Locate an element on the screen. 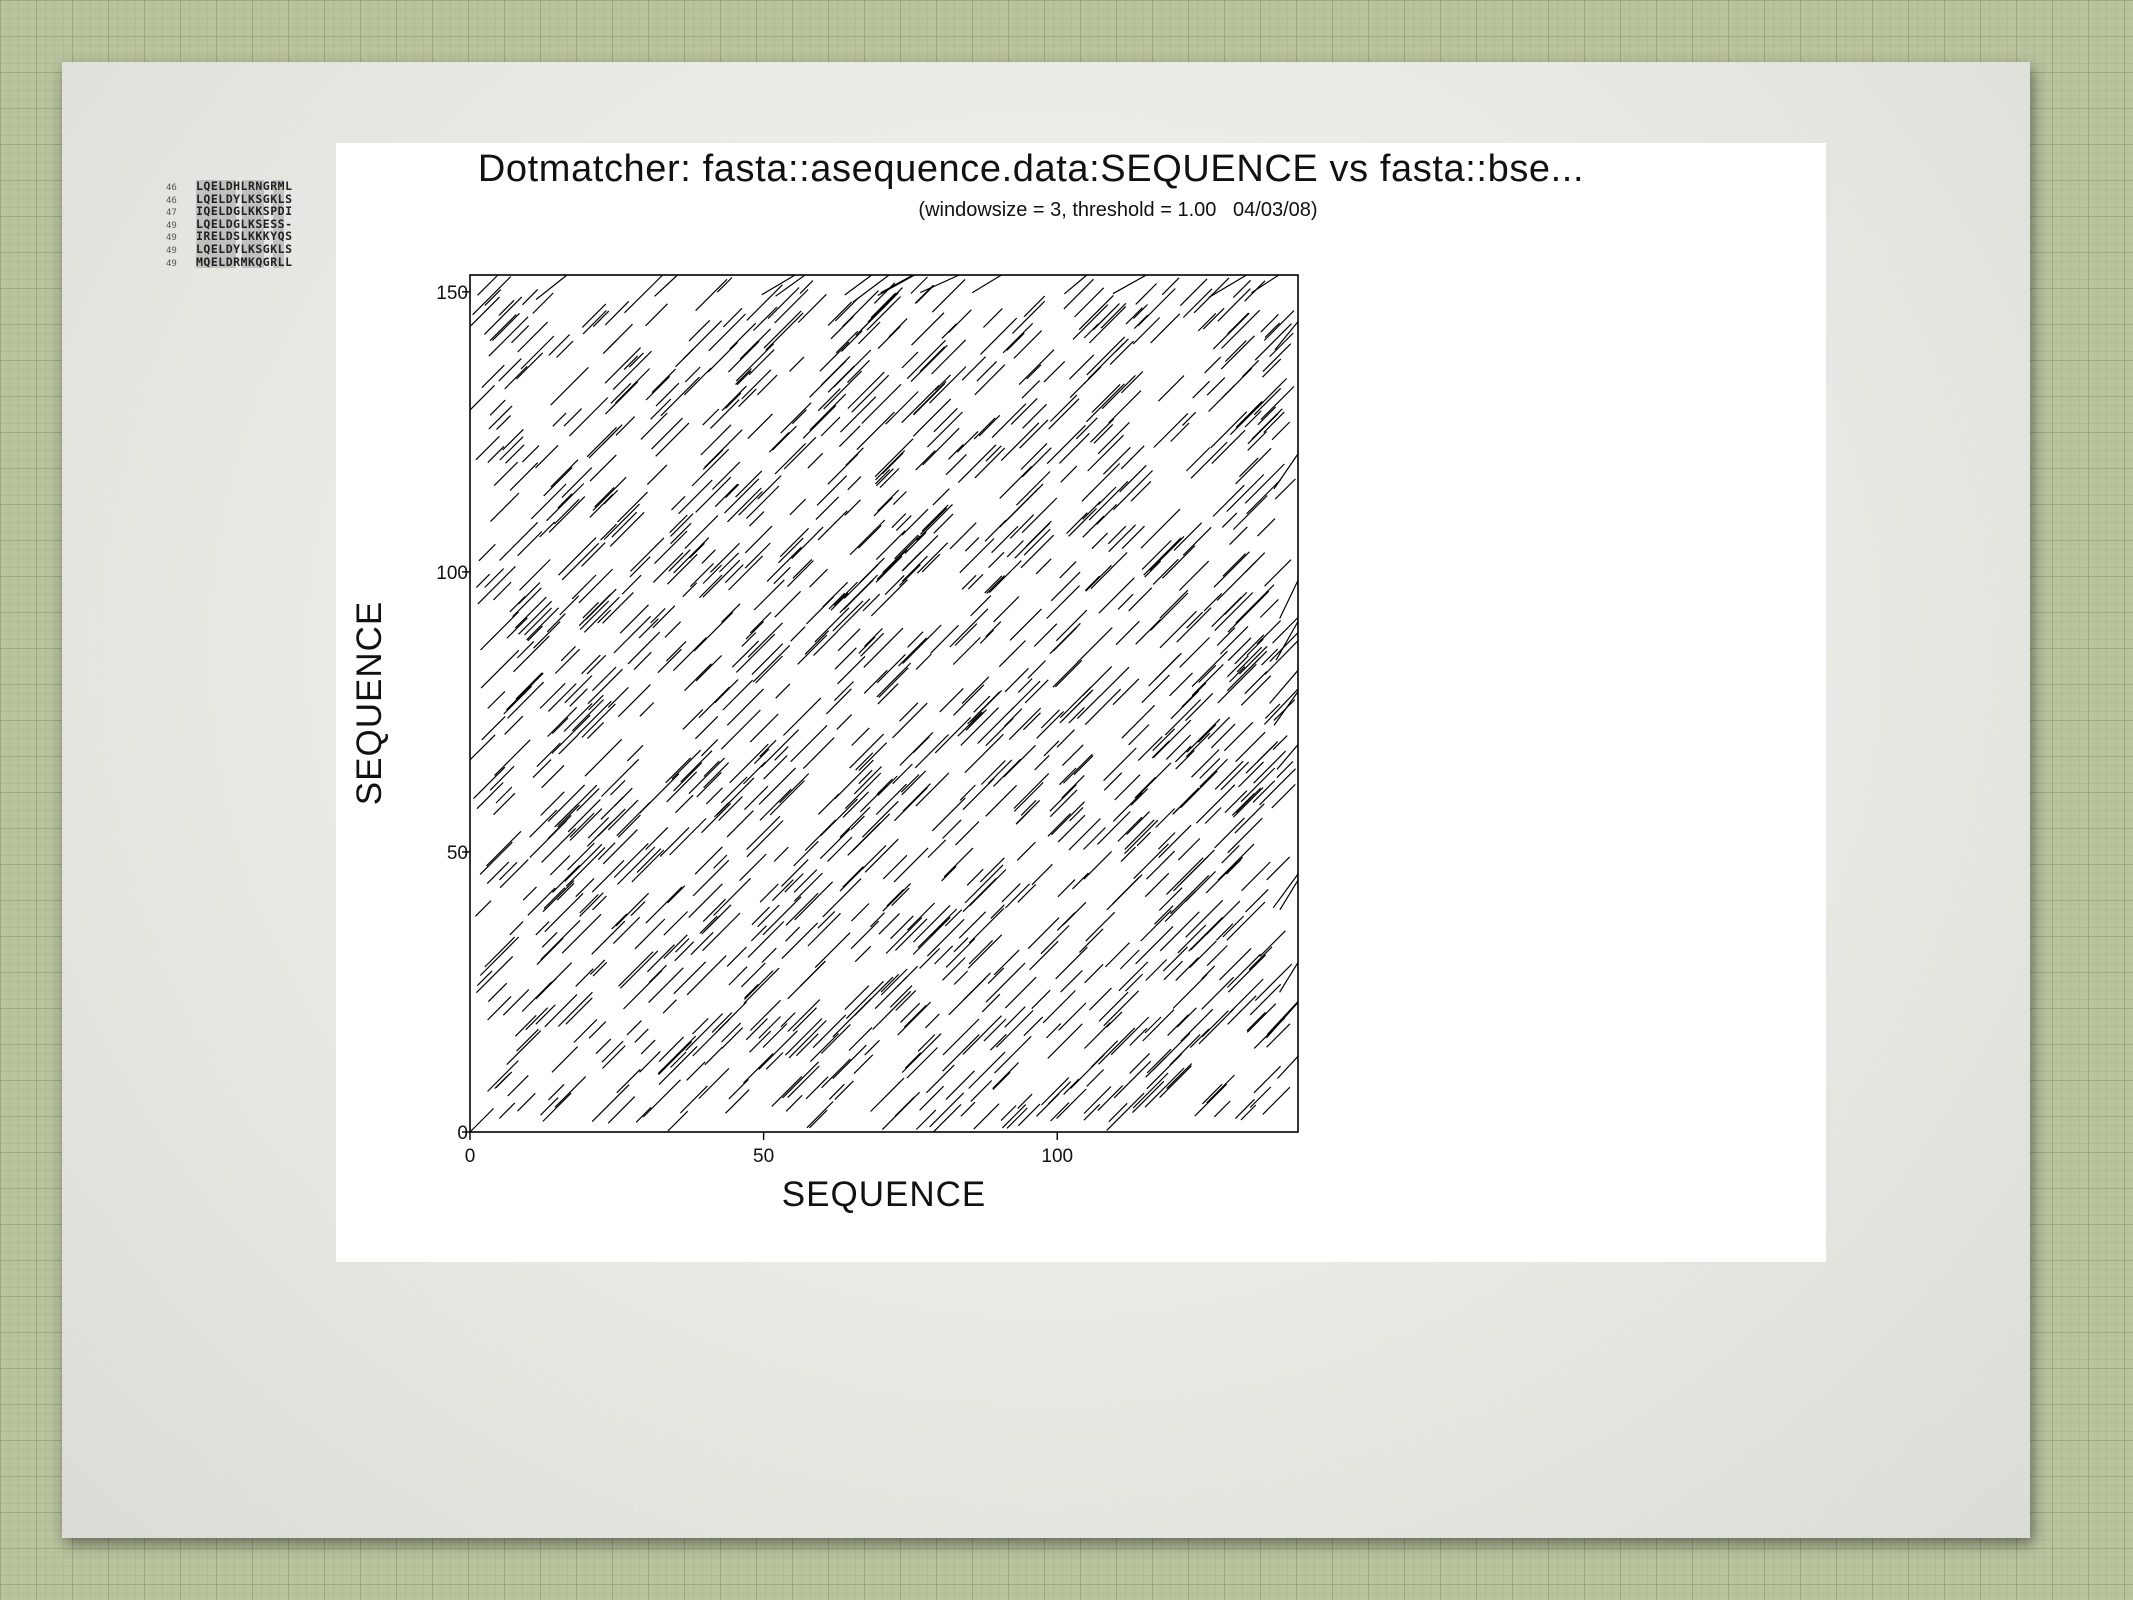  alignment-row-number: 49 is located at coordinates (171, 263).